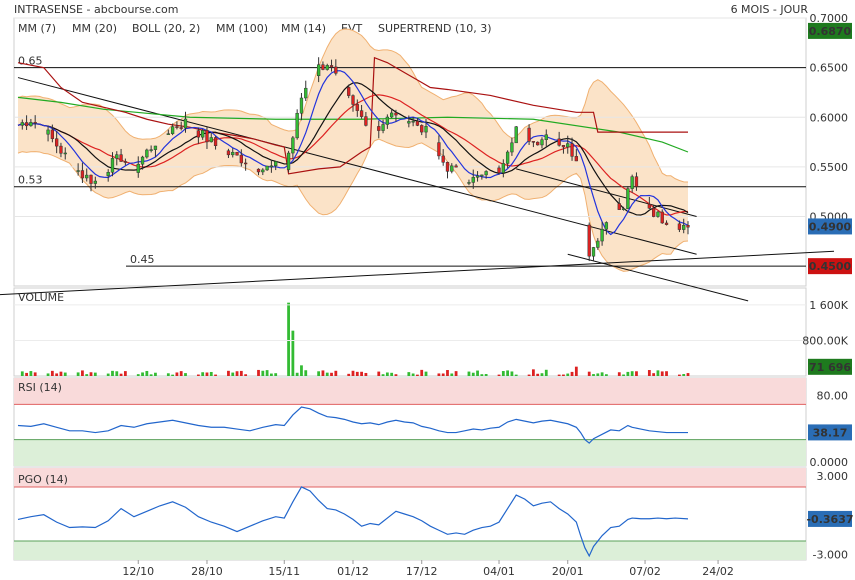 Image resolution: width=855 pixels, height=580 pixels. I want to click on pgo-badge-text: -0.3637, so click(829, 519).